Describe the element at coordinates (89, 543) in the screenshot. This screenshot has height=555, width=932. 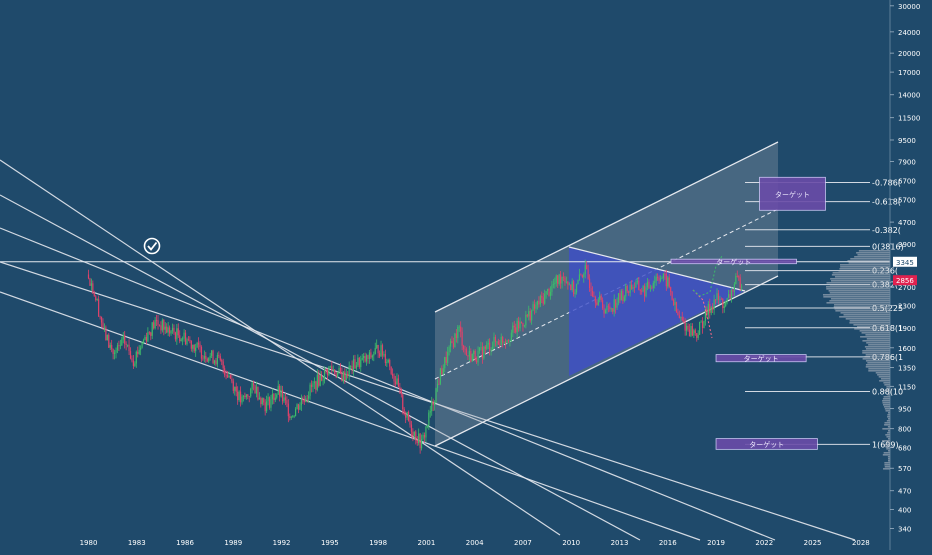
I see `x-axis-tick-label: 1980` at that location.